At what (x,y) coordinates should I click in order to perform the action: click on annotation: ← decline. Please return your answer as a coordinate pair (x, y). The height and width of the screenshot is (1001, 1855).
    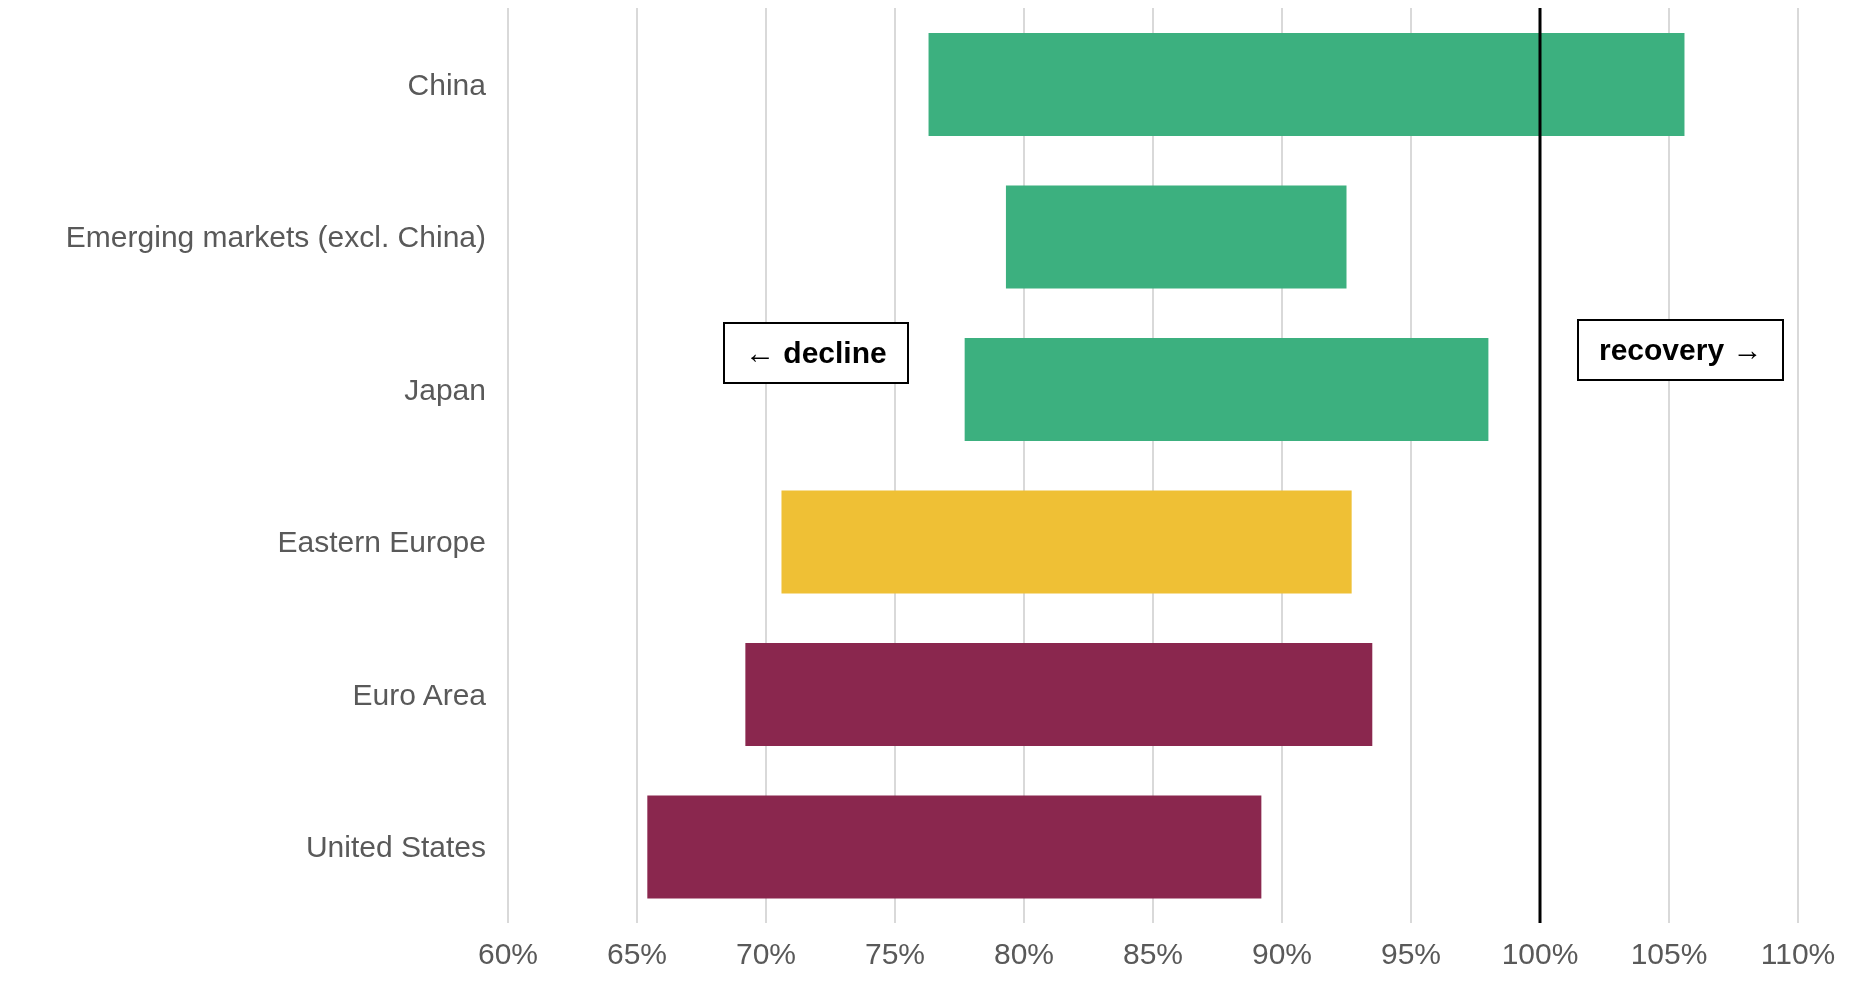
    Looking at the image, I should click on (816, 353).